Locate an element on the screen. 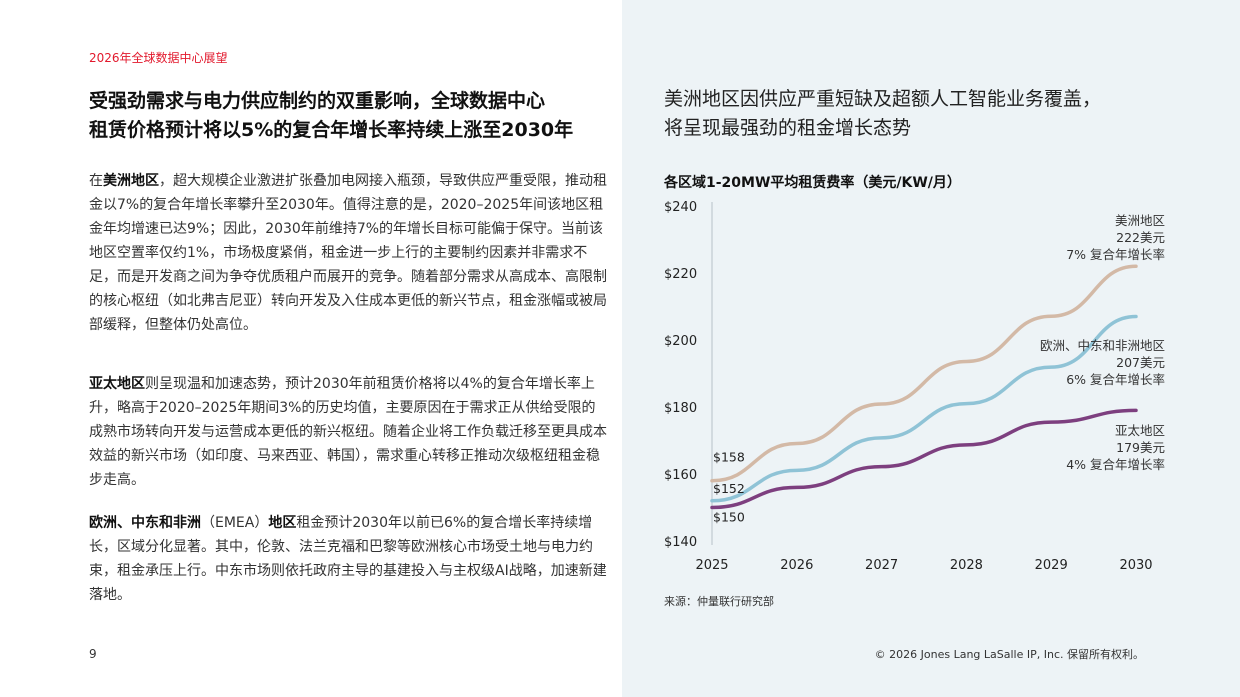 Image resolution: width=1240 pixels, height=697 pixels. y-tick-label: $240 is located at coordinates (680, 207).